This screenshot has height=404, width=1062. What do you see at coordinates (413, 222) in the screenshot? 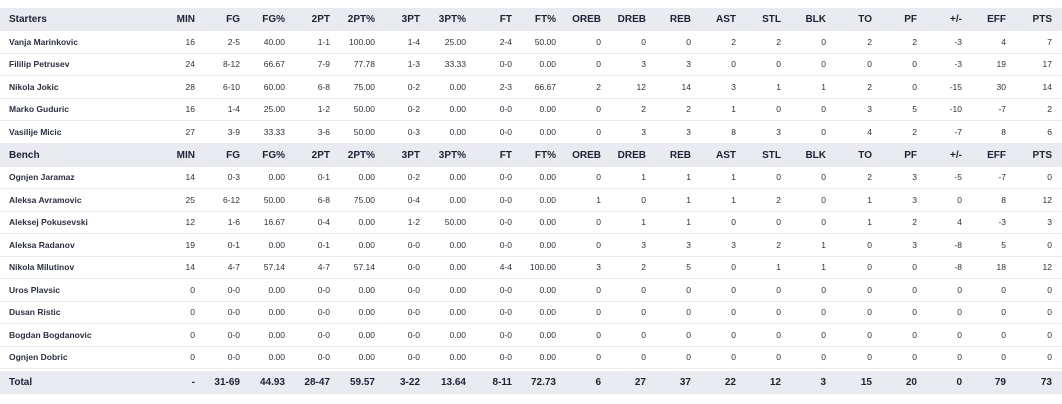
I see `stat-3pt: 1-2` at bounding box center [413, 222].